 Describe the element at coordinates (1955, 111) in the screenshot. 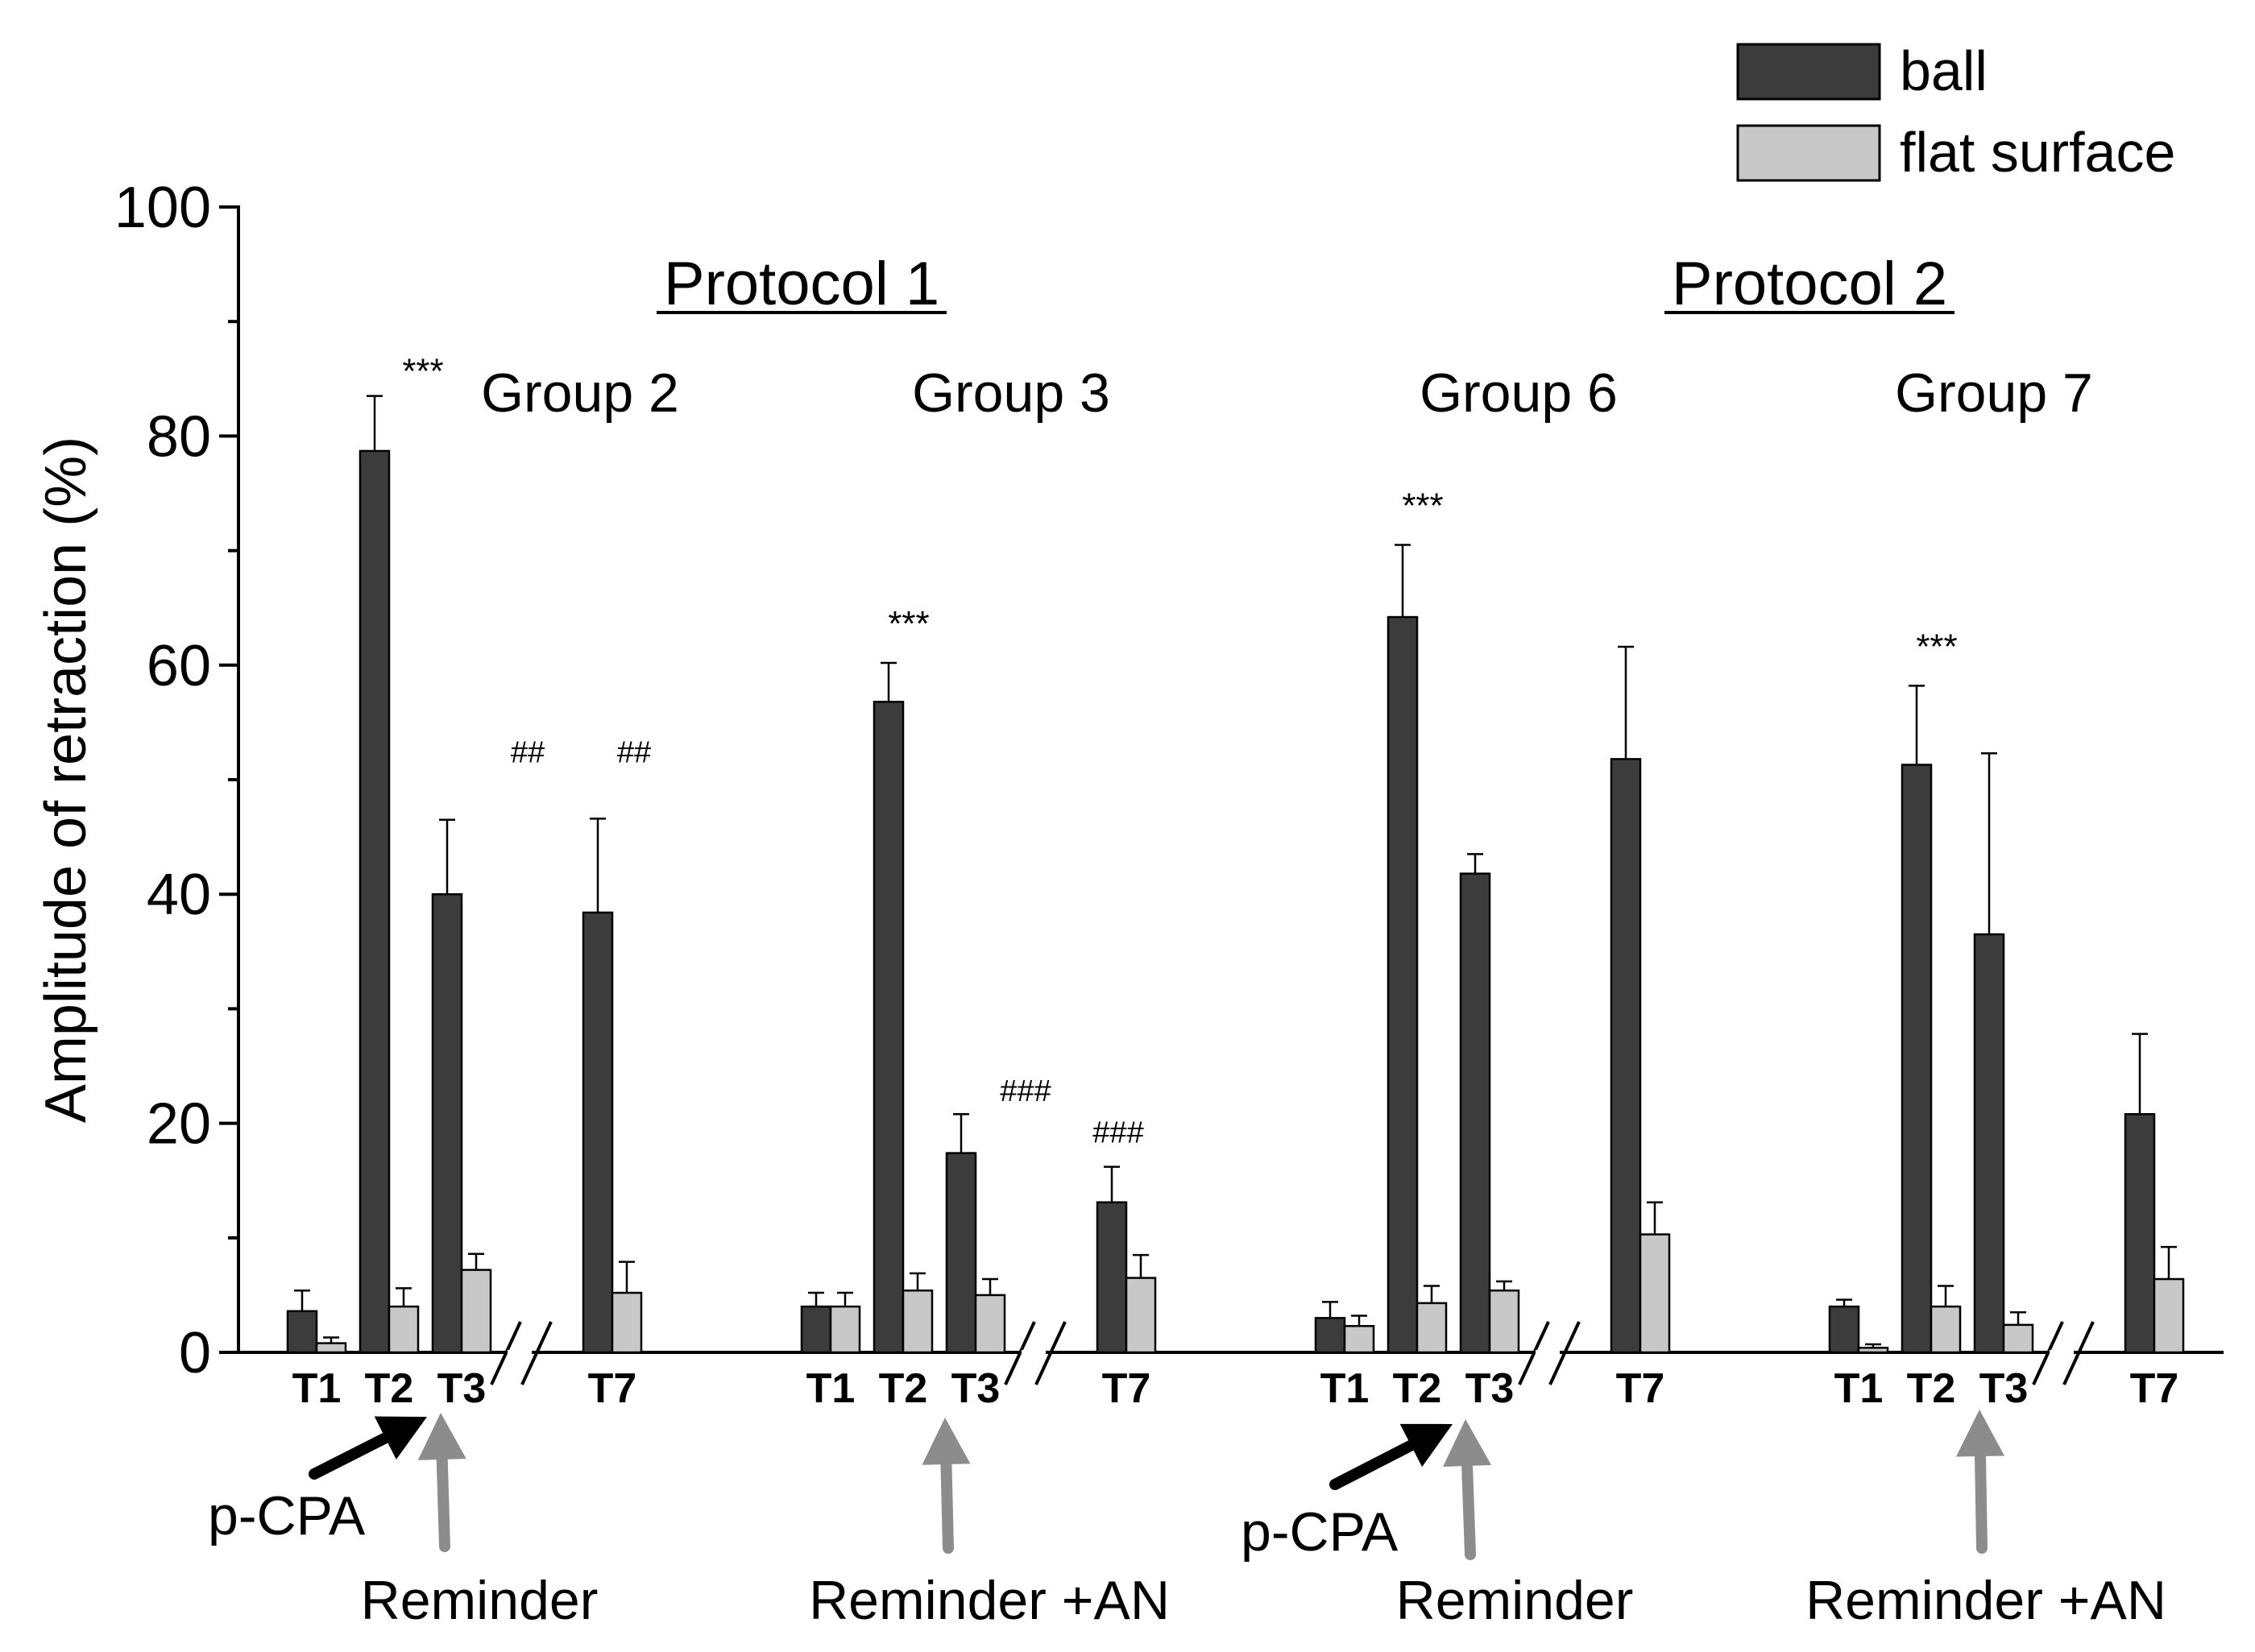

I see `legend: ball flat surface` at that location.